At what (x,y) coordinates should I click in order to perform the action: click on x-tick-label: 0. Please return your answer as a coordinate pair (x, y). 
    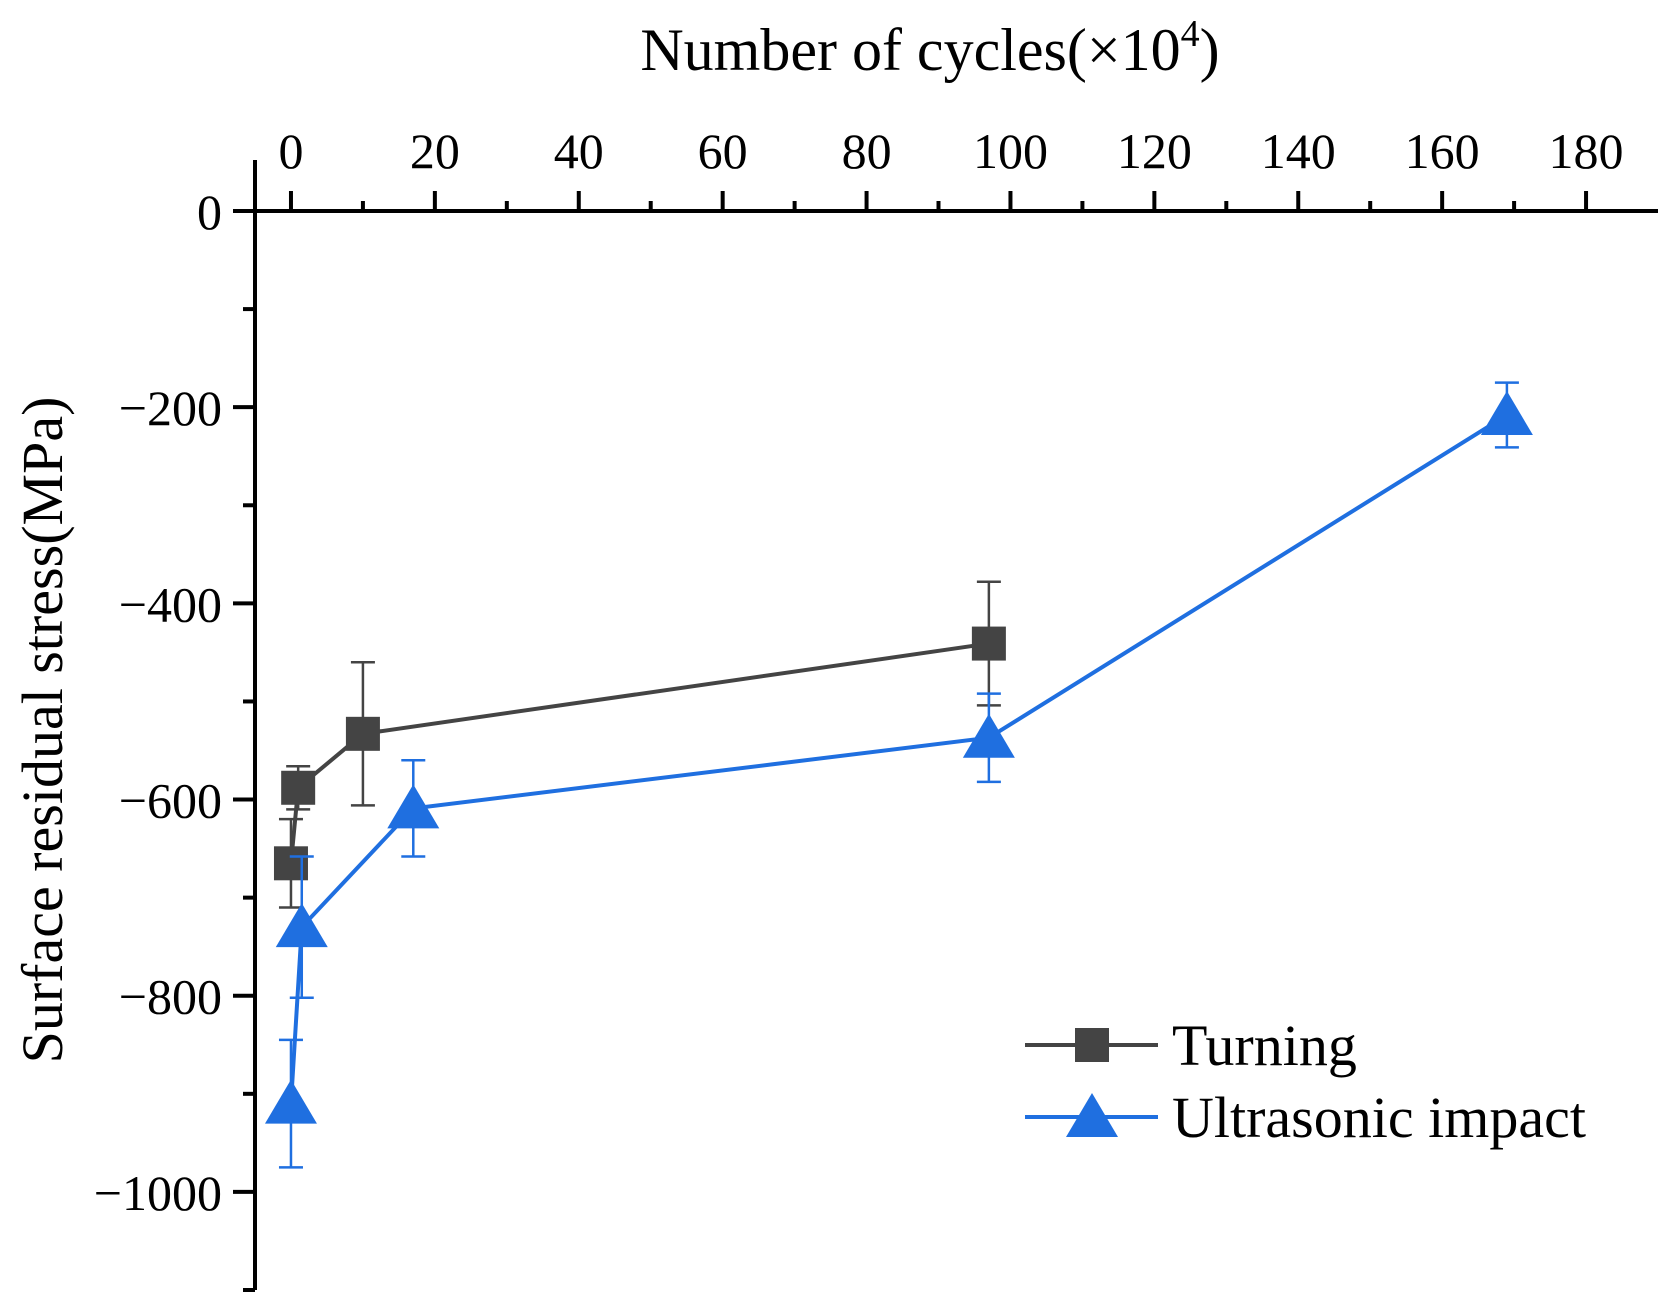
    Looking at the image, I should click on (290, 151).